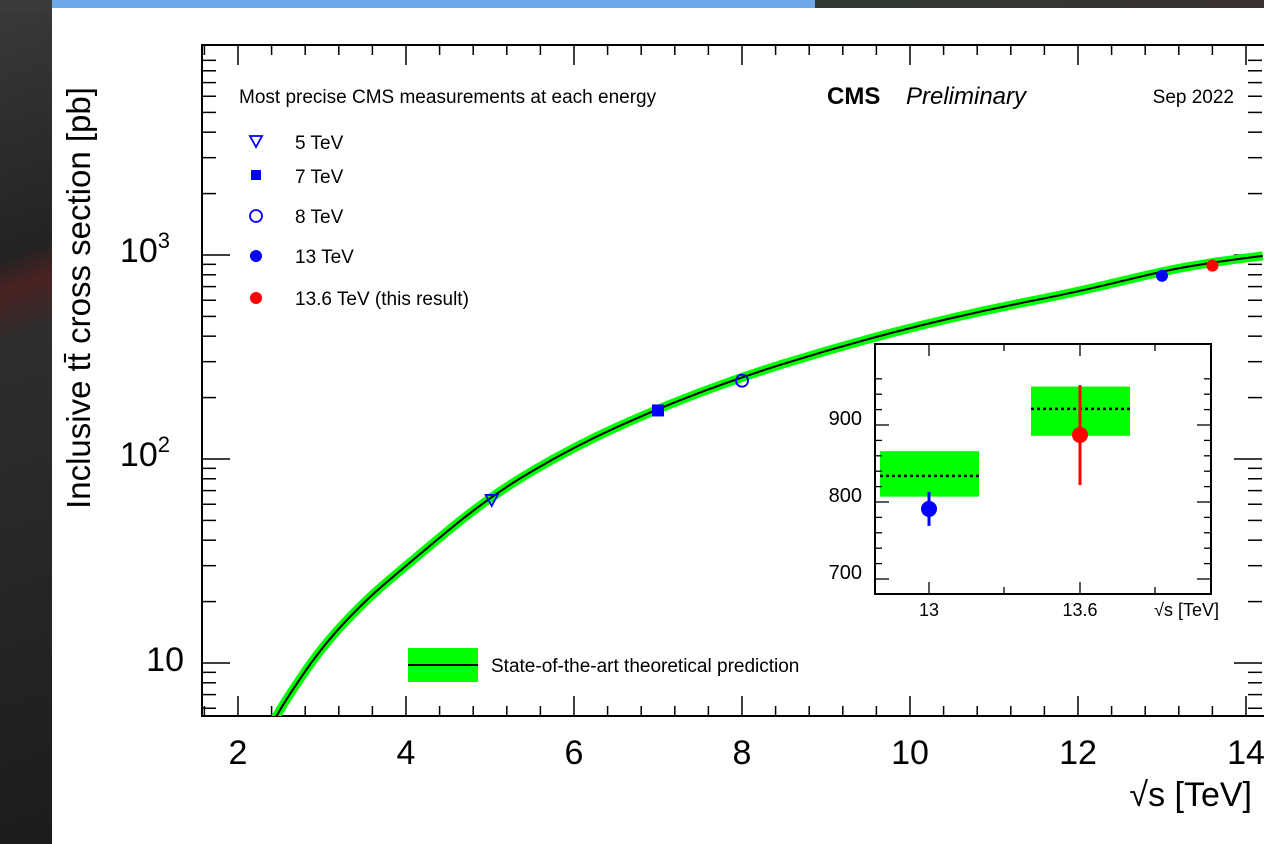  I want to click on inset-y-tick-label: 700, so click(845, 573).